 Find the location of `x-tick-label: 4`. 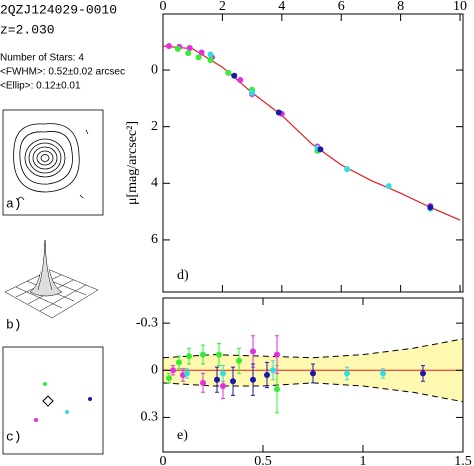

x-tick-label: 4 is located at coordinates (281, 7).